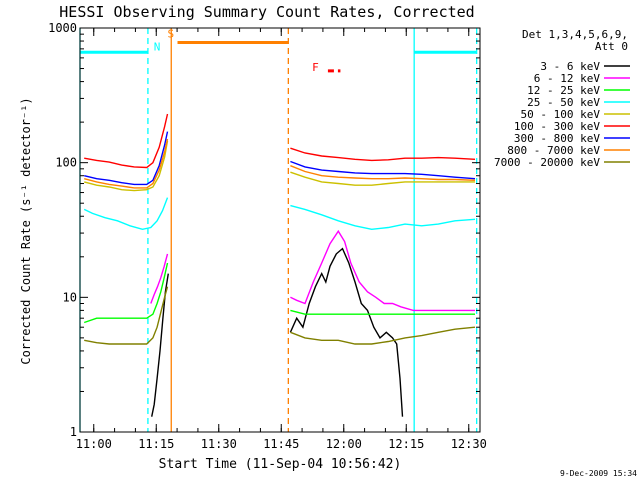  I want to click on x-tick-label-1: 11:15, so click(156, 444).